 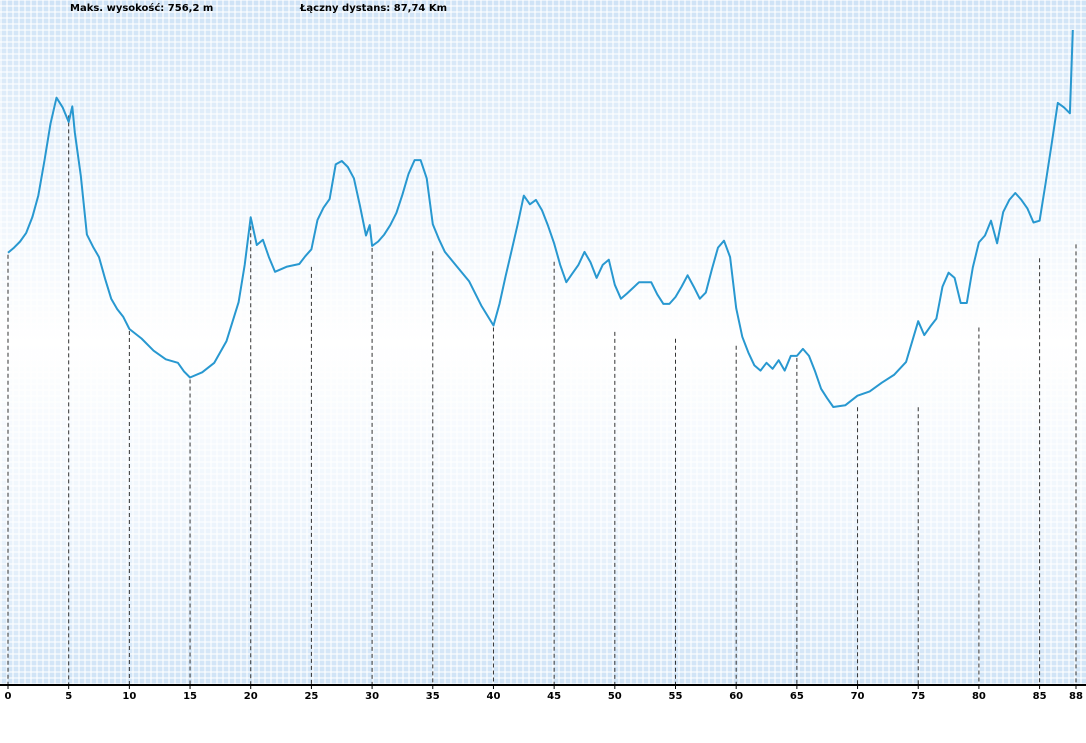 What do you see at coordinates (918, 696) in the screenshot?
I see `tick-label-75: 75` at bounding box center [918, 696].